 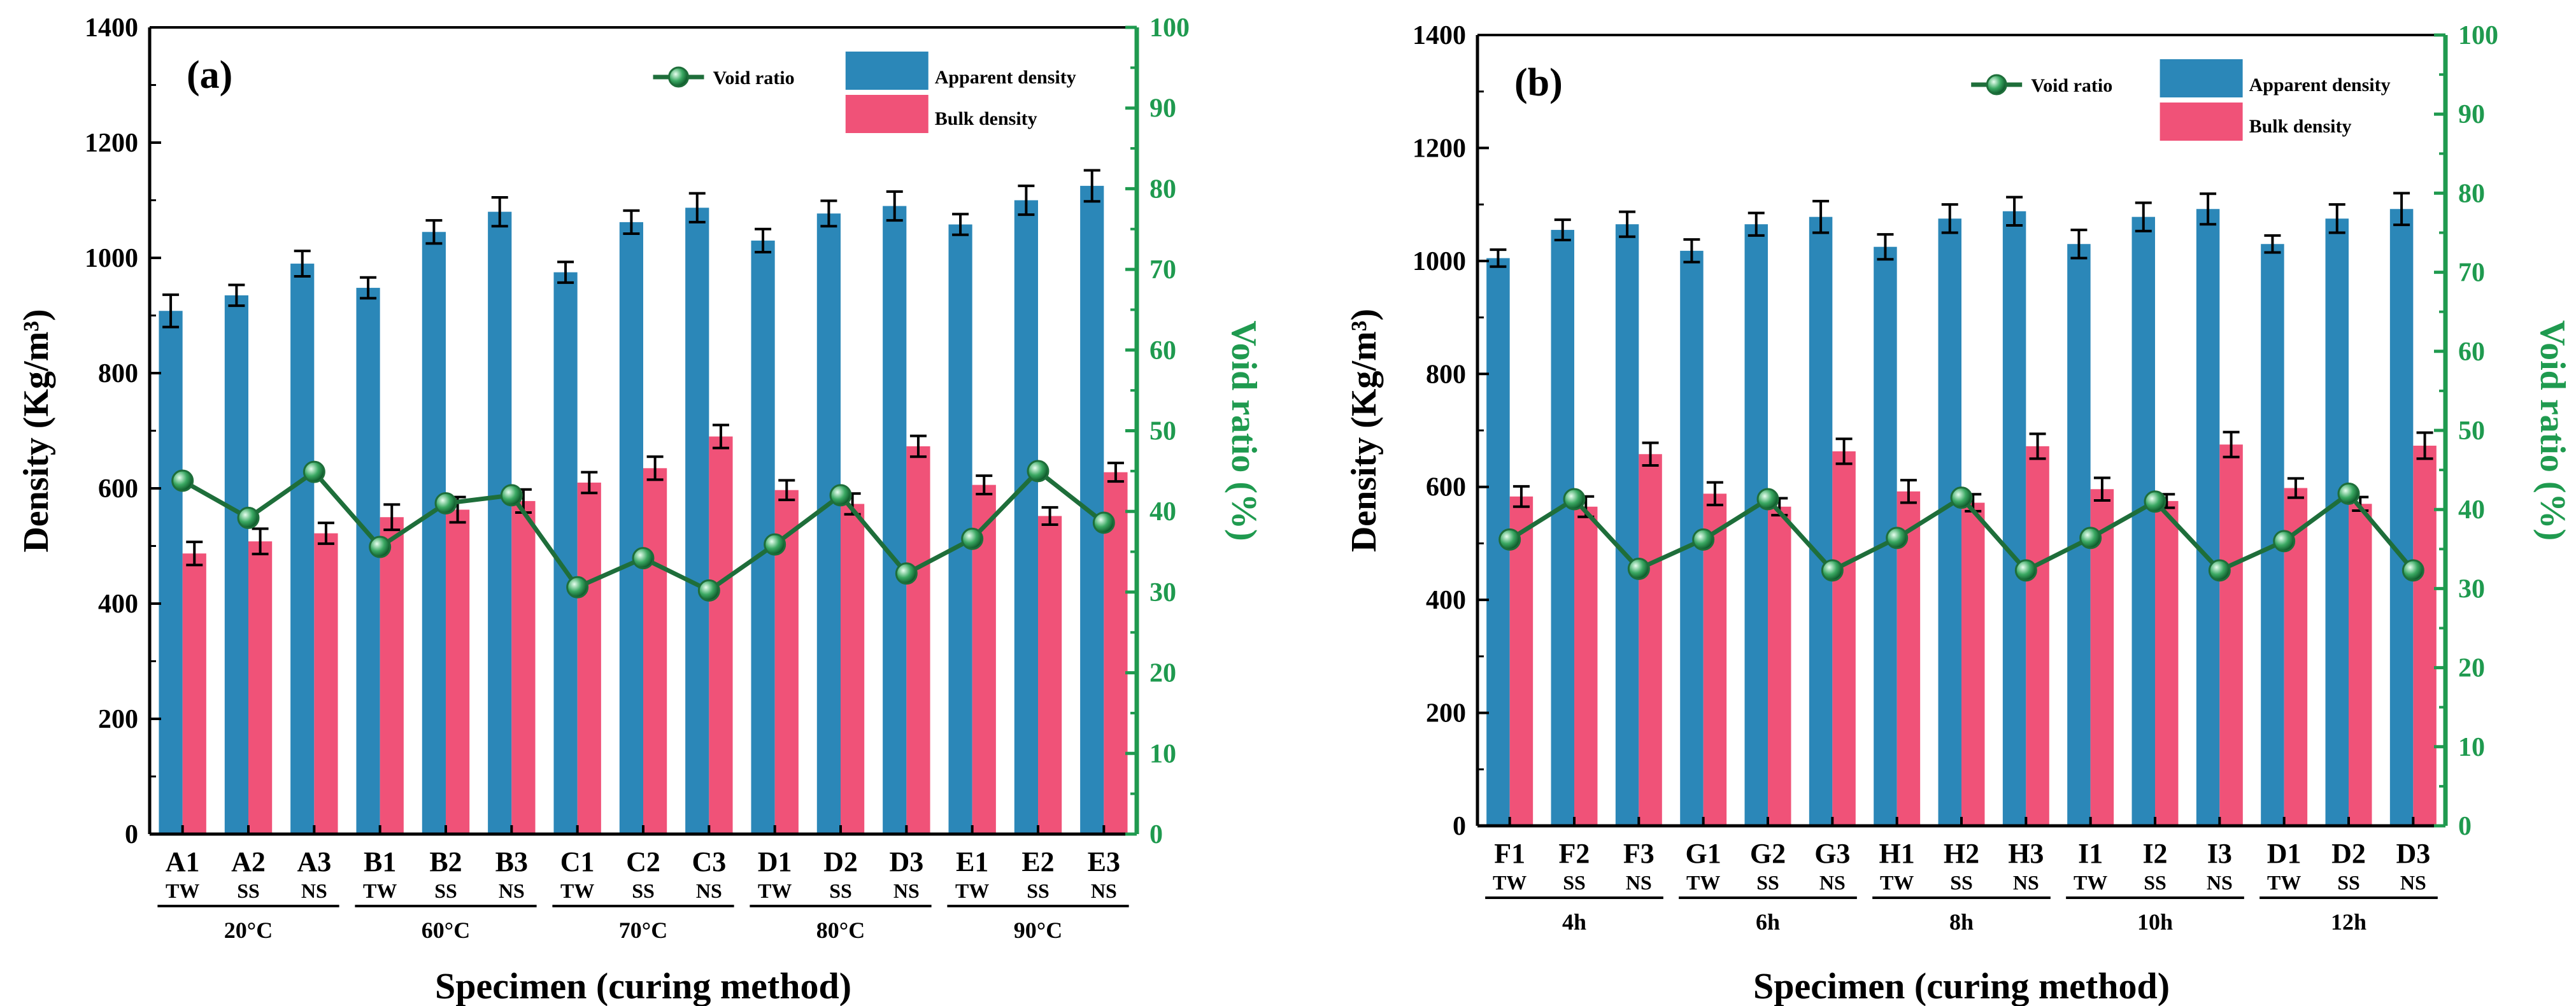 I want to click on group-label: 6h, so click(x=1768, y=922).